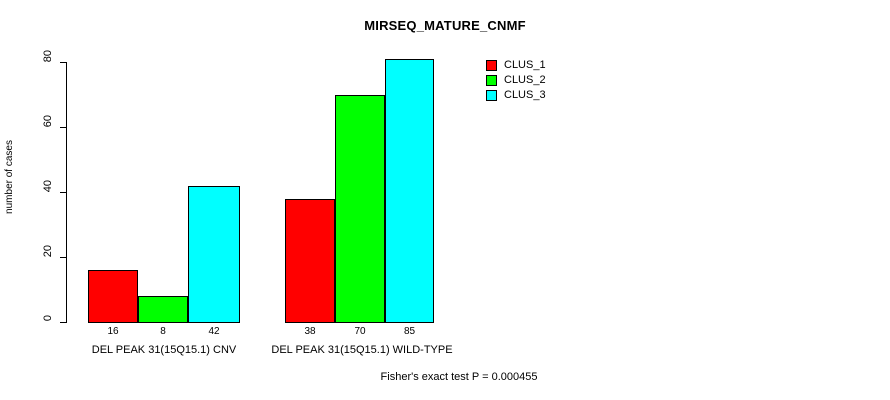 The image size is (890, 400). What do you see at coordinates (164, 350) in the screenshot?
I see `group-label-cnv: DEL PEAK 31(15Q15.1) CNV` at bounding box center [164, 350].